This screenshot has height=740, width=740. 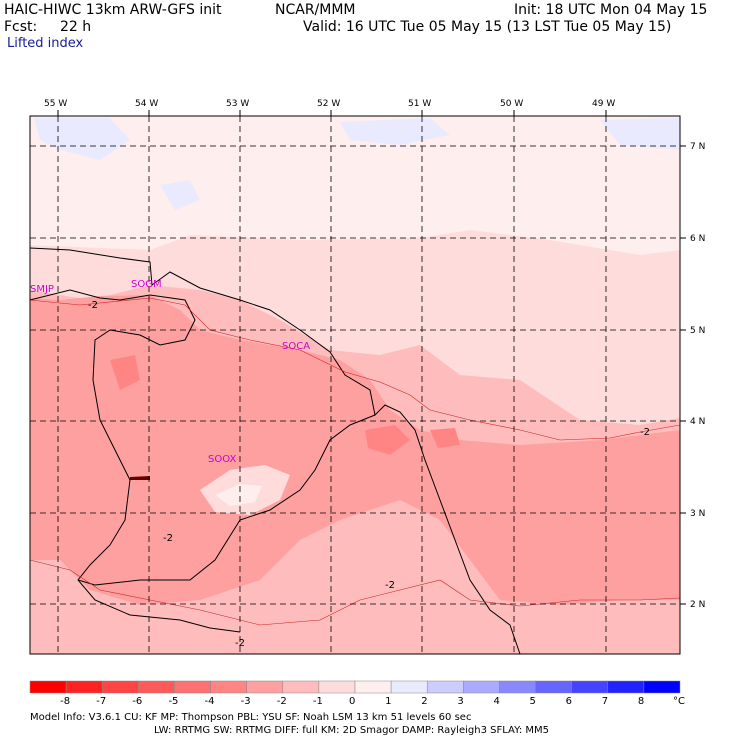 What do you see at coordinates (173, 701) in the screenshot?
I see `colorbar-tick-label: -5` at bounding box center [173, 701].